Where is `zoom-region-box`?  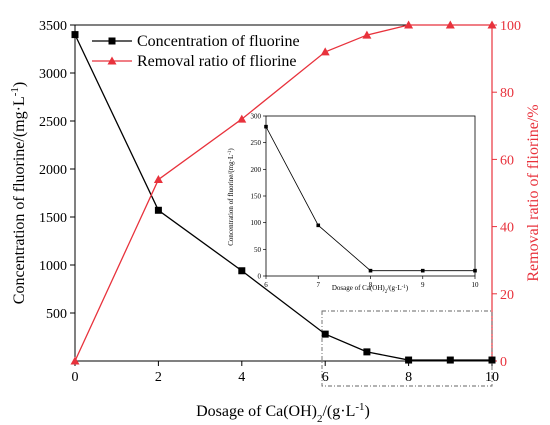
zoom-region-box is located at coordinates (407, 348).